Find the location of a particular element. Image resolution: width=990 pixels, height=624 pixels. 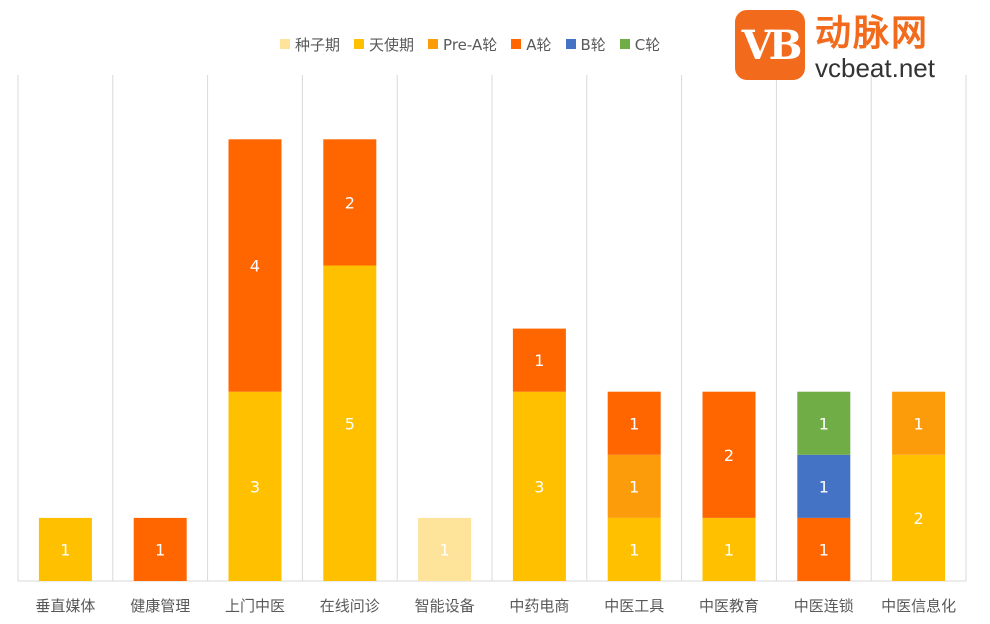

data-label: 4 is located at coordinates (255, 266).